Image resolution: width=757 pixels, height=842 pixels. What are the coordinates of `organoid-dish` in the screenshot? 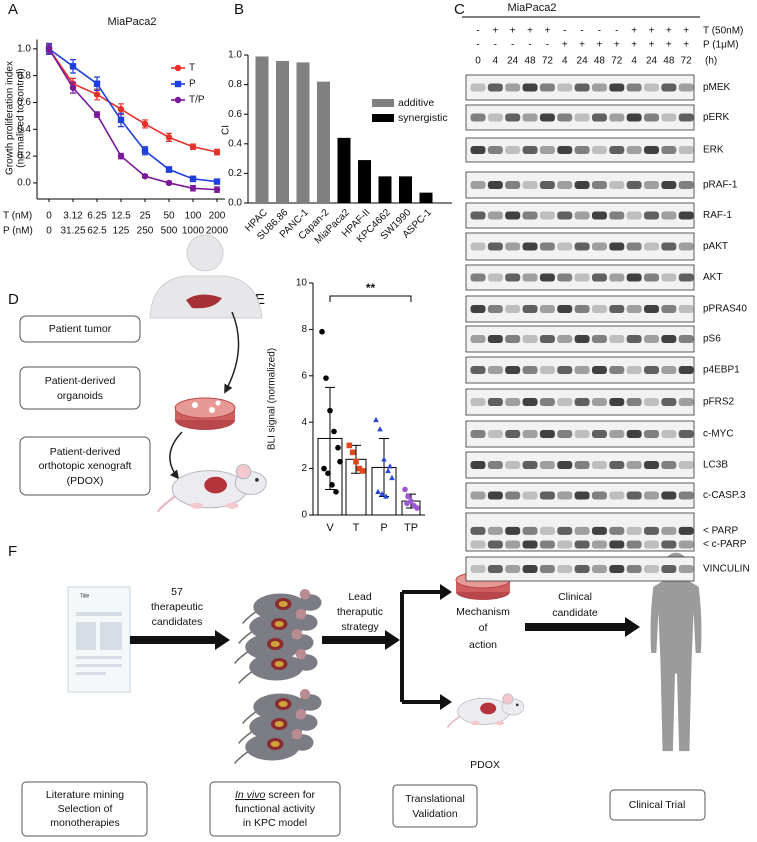 It's located at (205, 413).